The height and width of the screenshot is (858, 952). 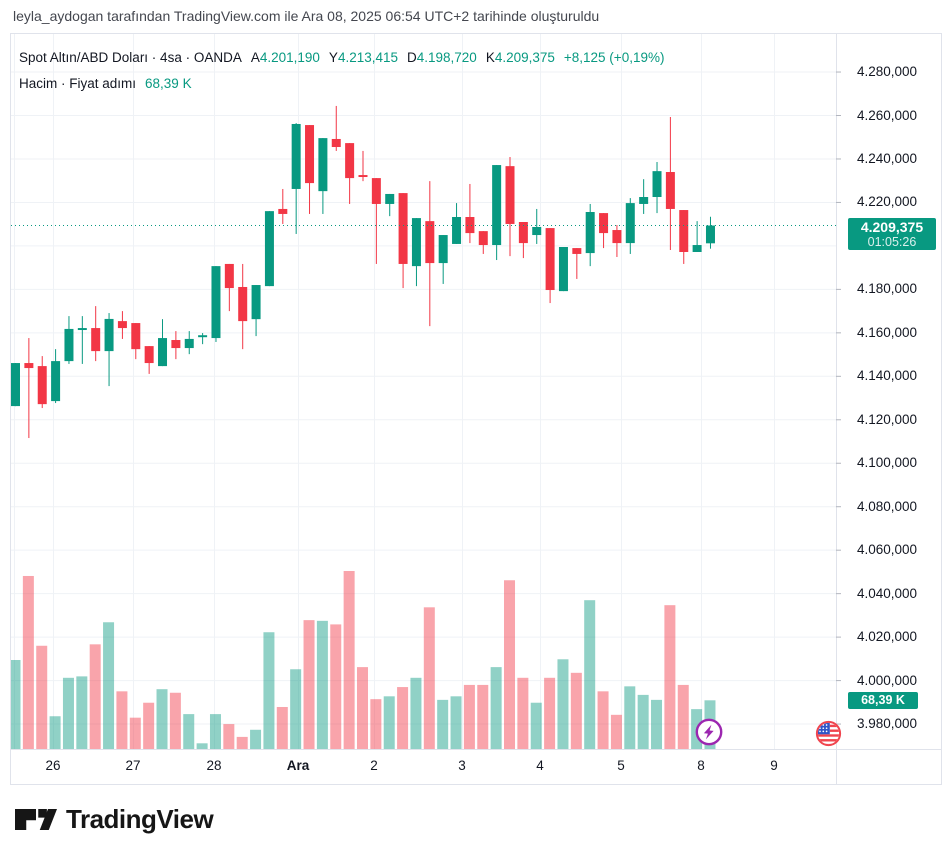 I want to click on tradingview-wordmark: TradingView, so click(x=140, y=818).